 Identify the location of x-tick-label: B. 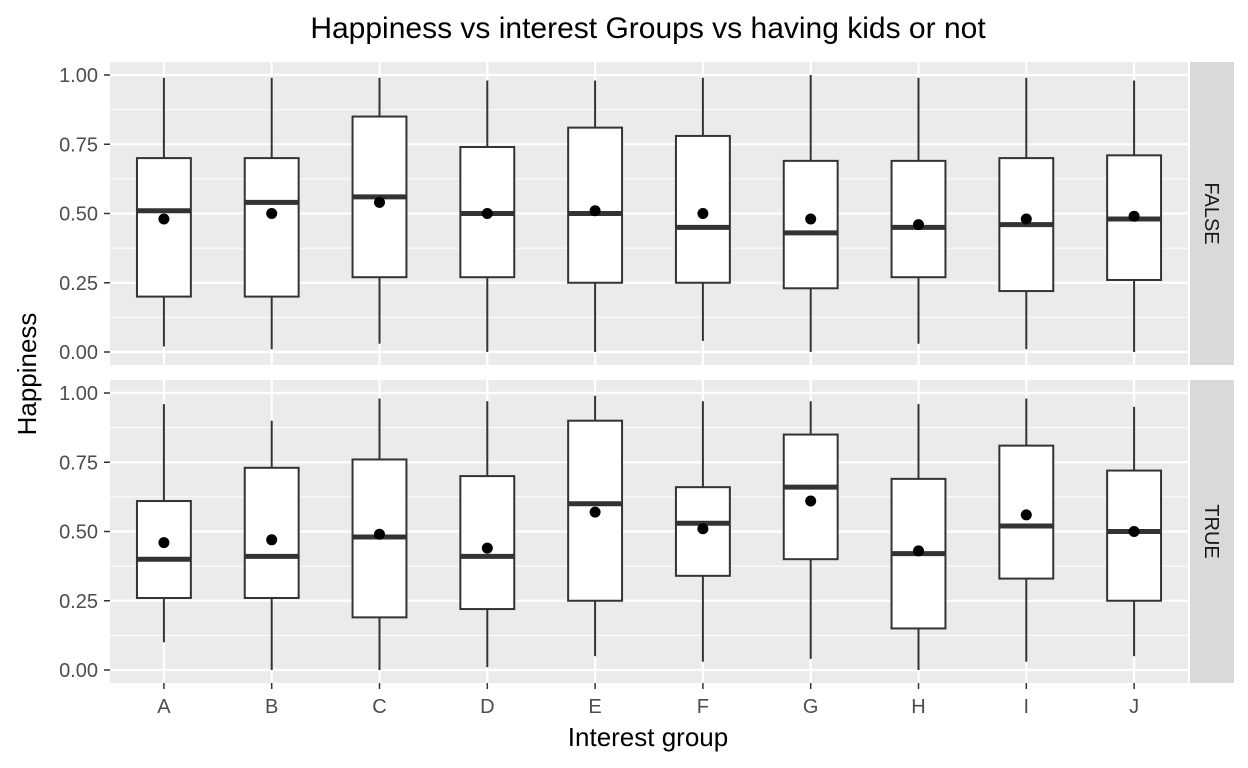
(271, 707).